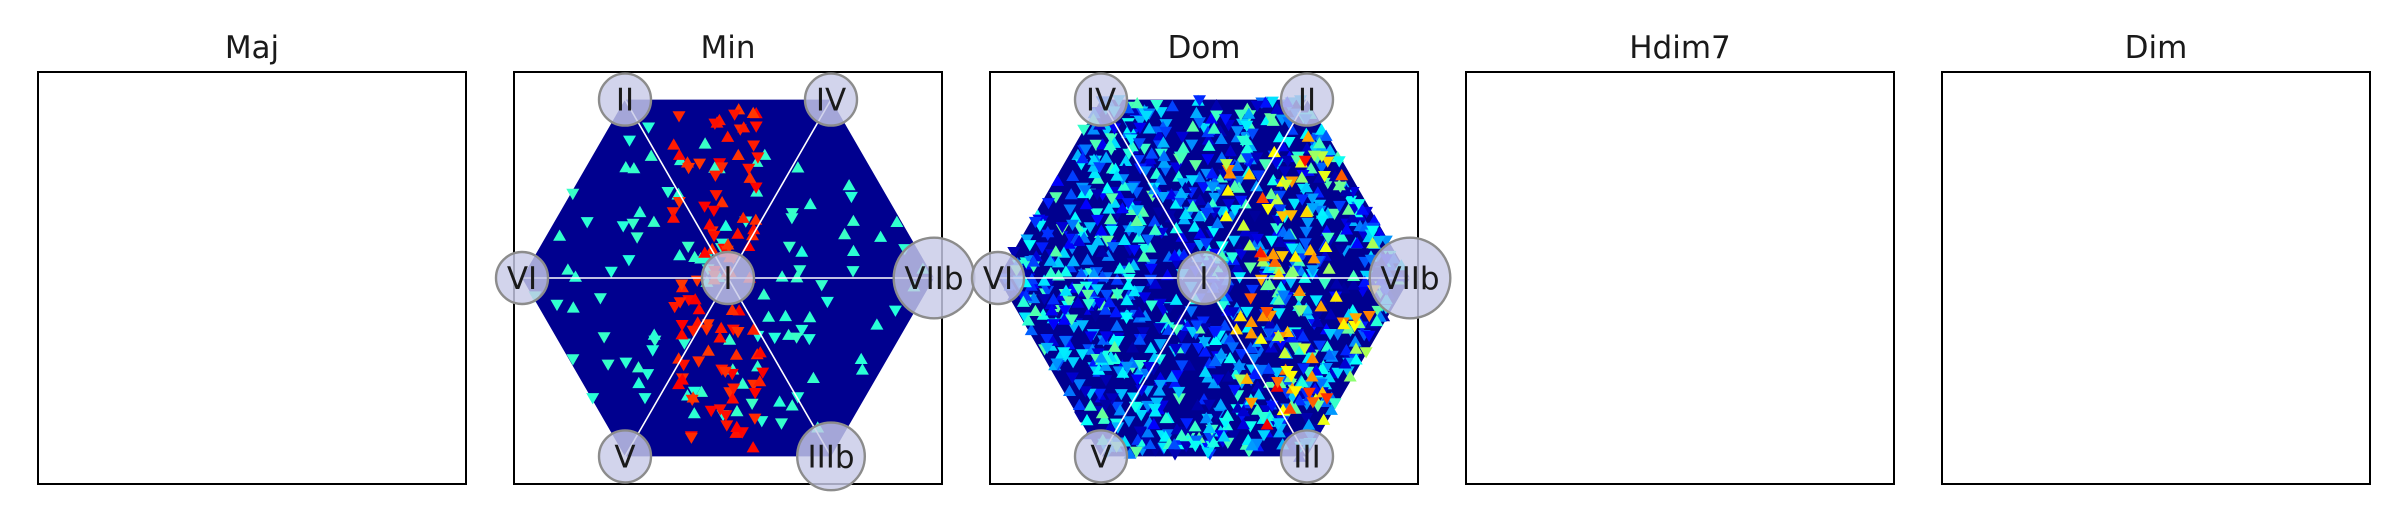 The height and width of the screenshot is (520, 2400). What do you see at coordinates (831, 456) in the screenshot?
I see `node-iiib: IIIb` at bounding box center [831, 456].